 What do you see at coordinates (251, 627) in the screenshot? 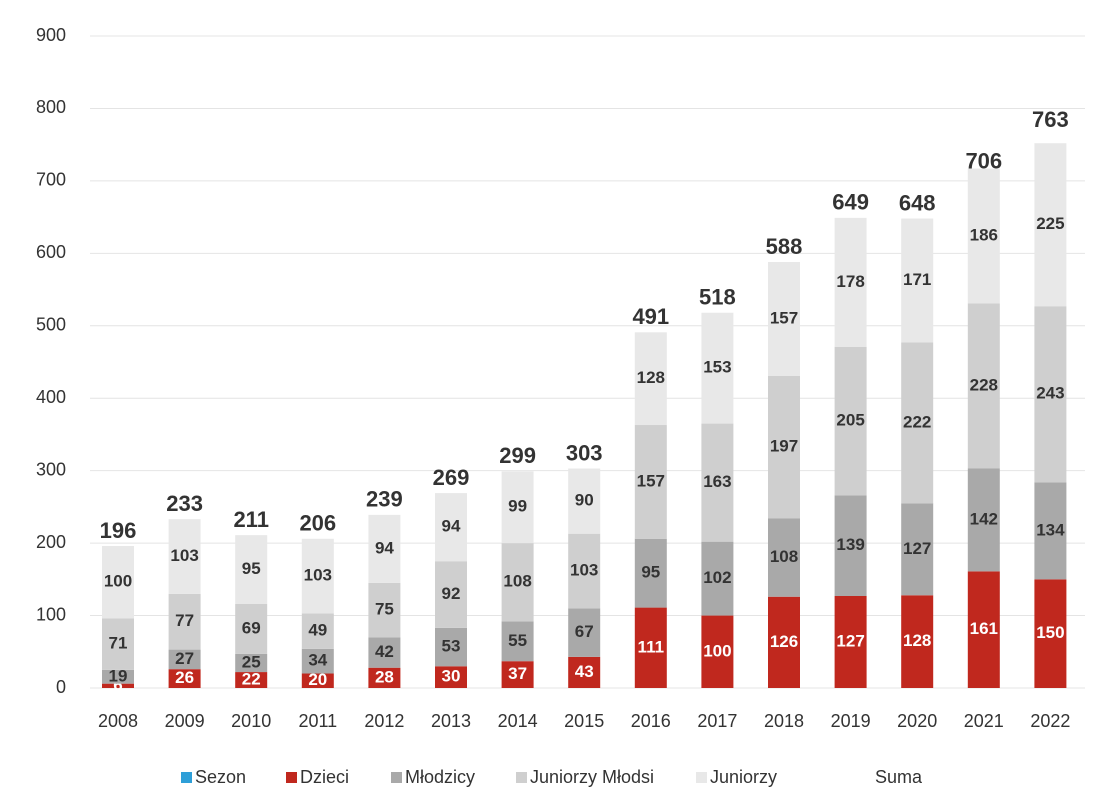
I see `data-label: 69` at bounding box center [251, 627].